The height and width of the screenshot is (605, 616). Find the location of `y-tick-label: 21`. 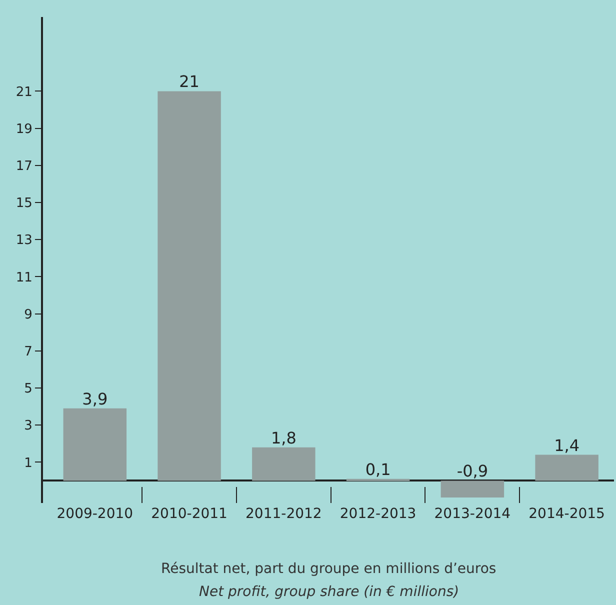

y-tick-label: 21 is located at coordinates (24, 92).